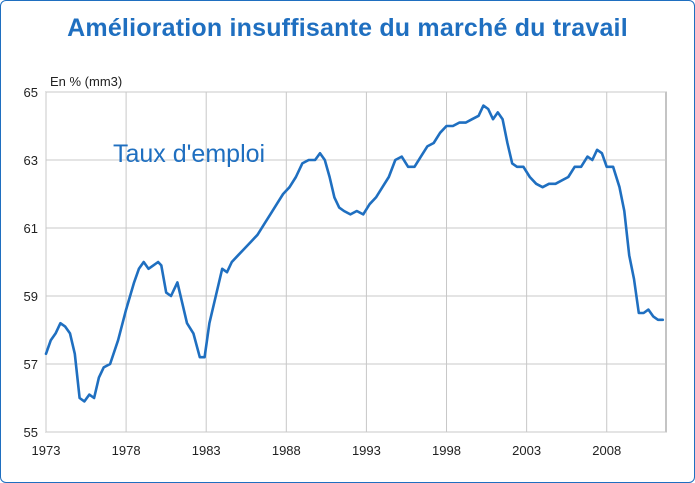 The height and width of the screenshot is (483, 695). Describe the element at coordinates (31, 432) in the screenshot. I see `y-tick-label: 55` at that location.